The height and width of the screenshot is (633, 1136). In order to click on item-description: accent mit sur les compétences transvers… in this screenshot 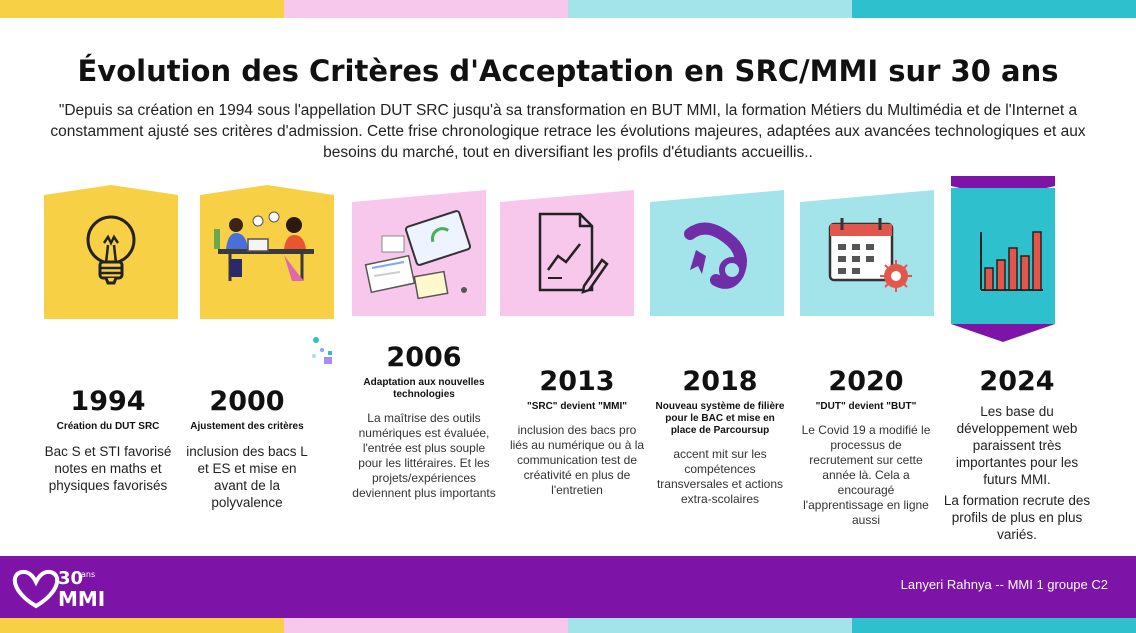, I will do `click(720, 476)`.